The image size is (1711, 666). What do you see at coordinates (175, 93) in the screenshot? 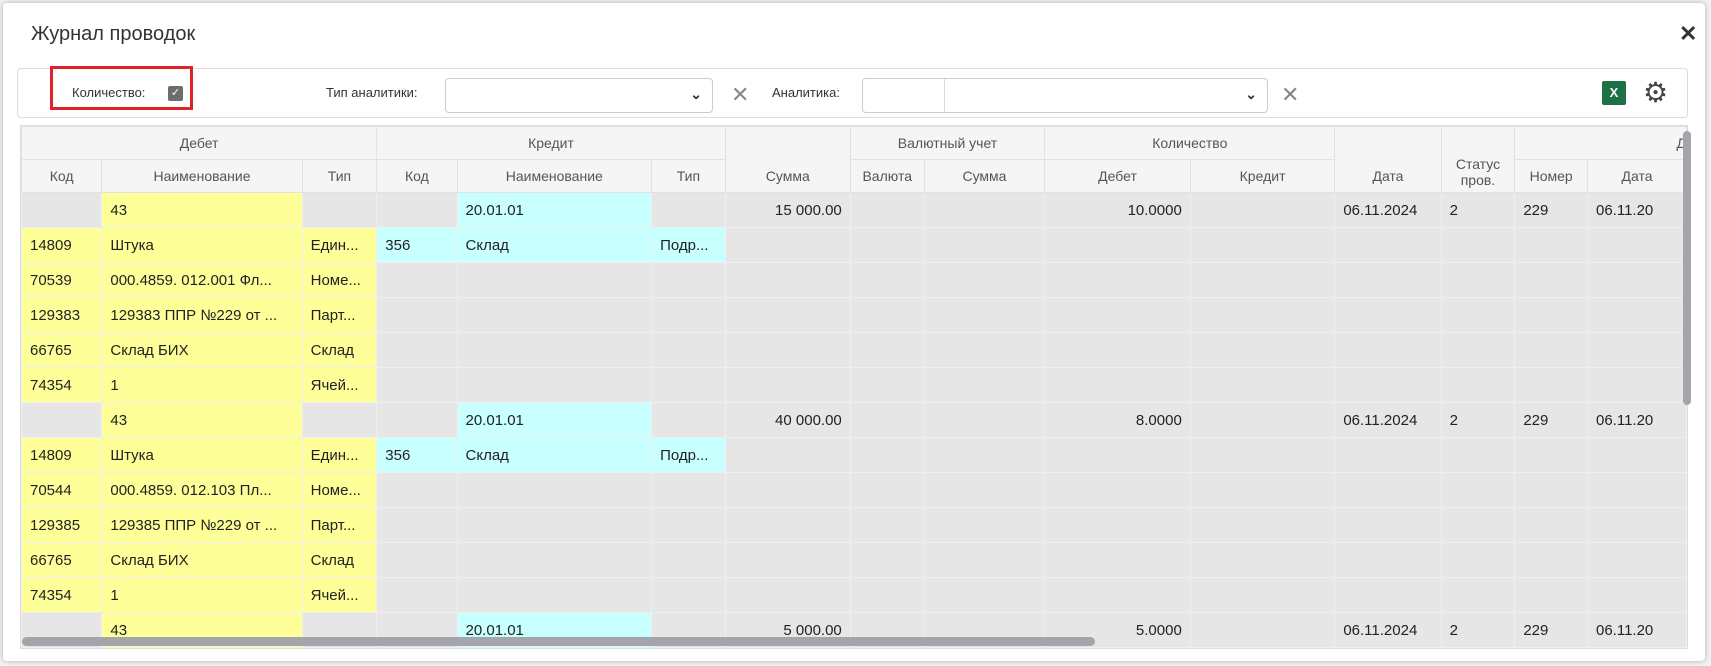
I see `quantity-checkbox: ✓` at bounding box center [175, 93].